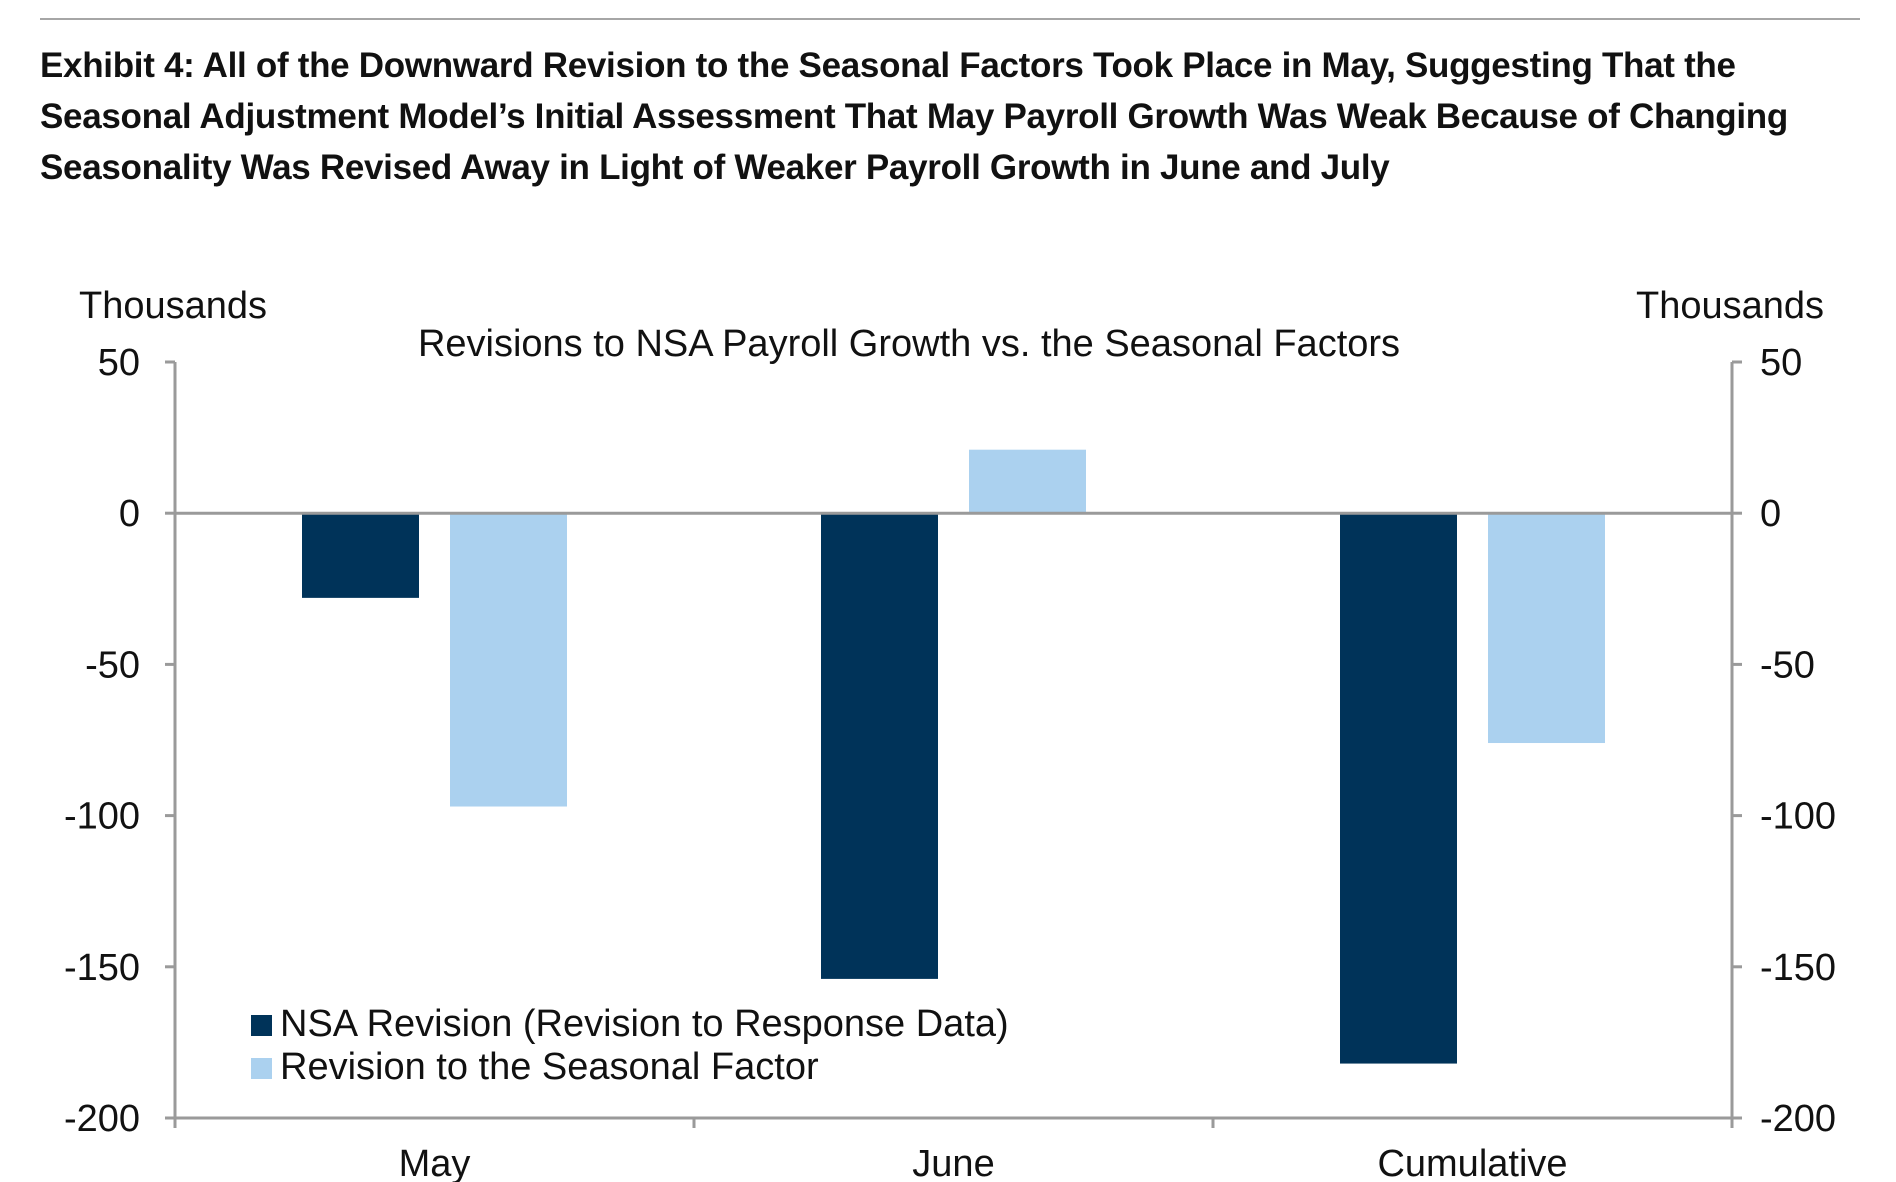 This screenshot has height=1182, width=1896. Describe the element at coordinates (102, 968) in the screenshot. I see `y-tick-label-left: -150` at that location.